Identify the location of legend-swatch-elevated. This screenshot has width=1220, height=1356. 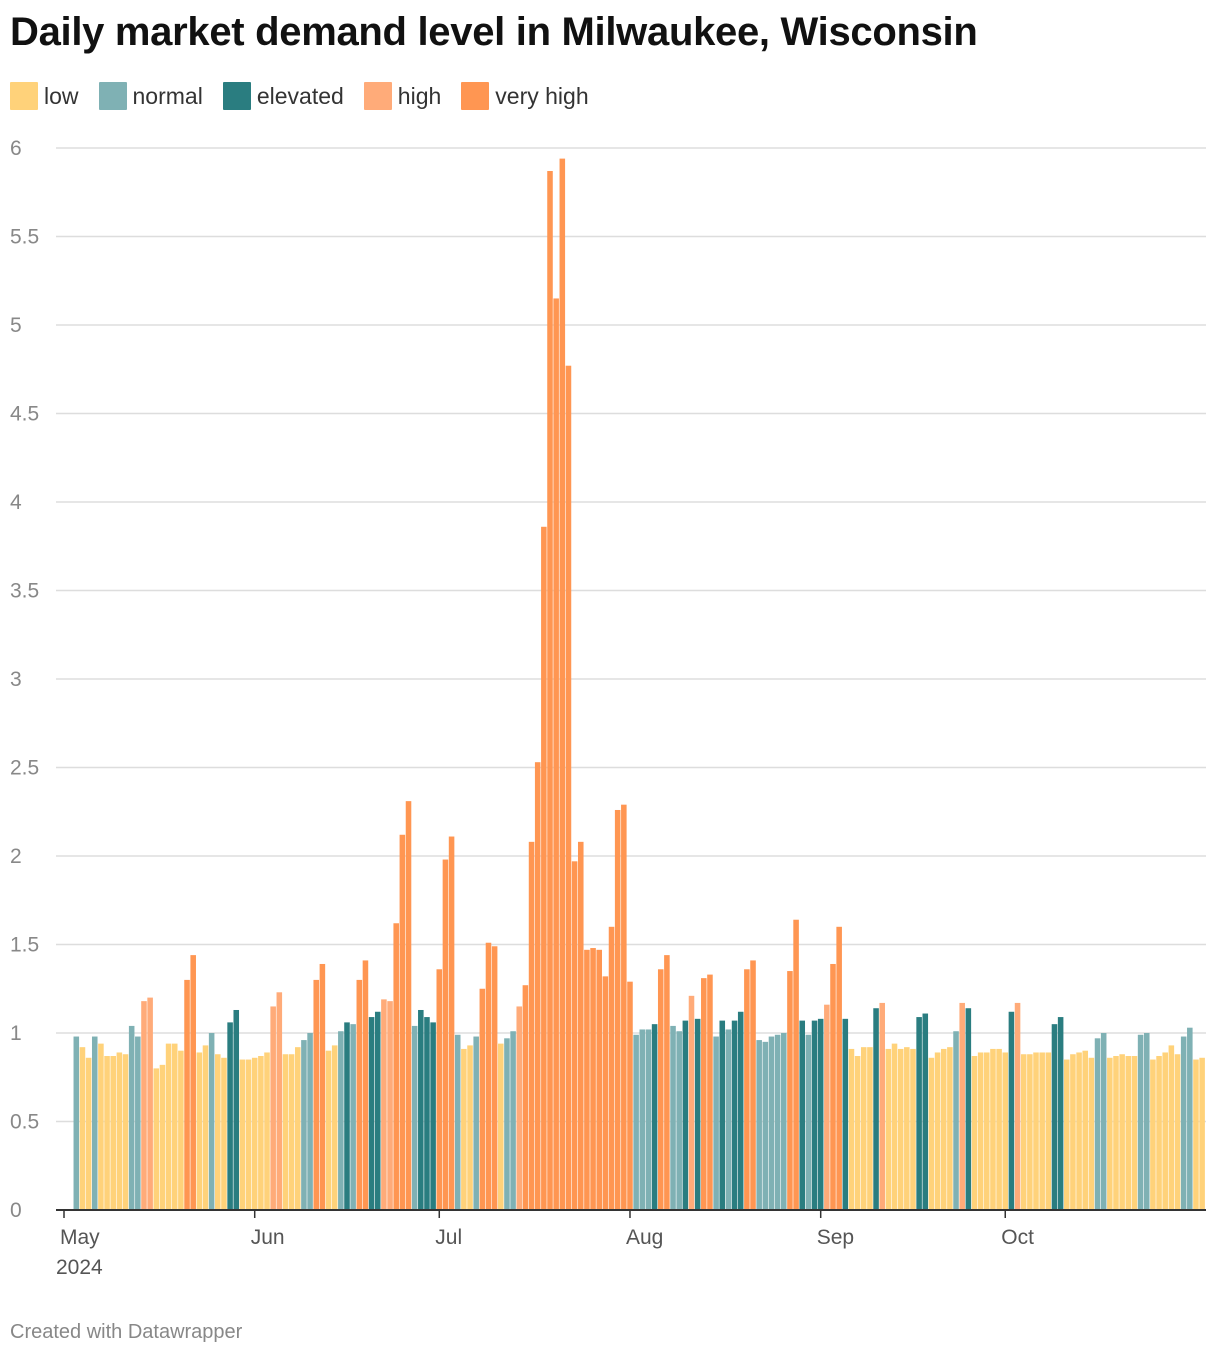
(236, 96).